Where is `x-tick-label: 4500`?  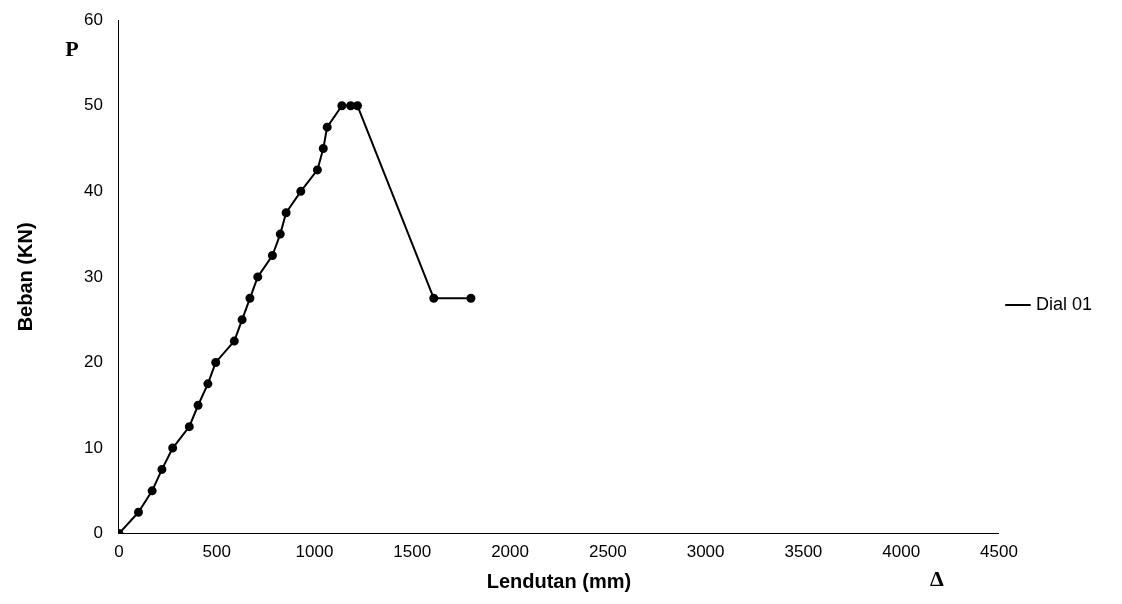 x-tick-label: 4500 is located at coordinates (999, 552).